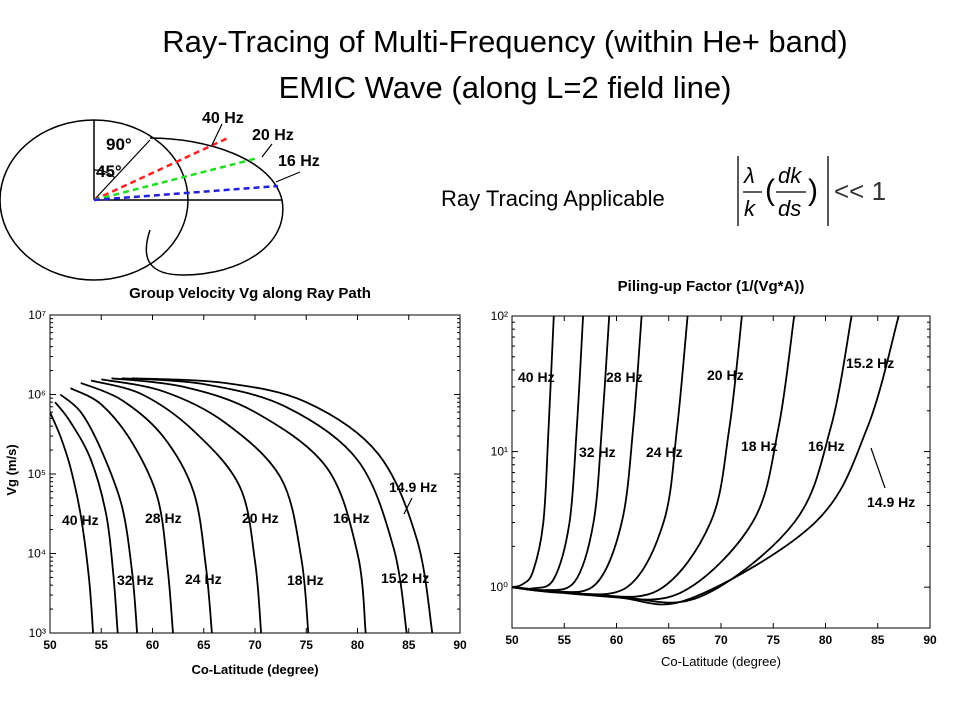 The width and height of the screenshot is (960, 720). I want to click on field-line-lobe, so click(214, 206).